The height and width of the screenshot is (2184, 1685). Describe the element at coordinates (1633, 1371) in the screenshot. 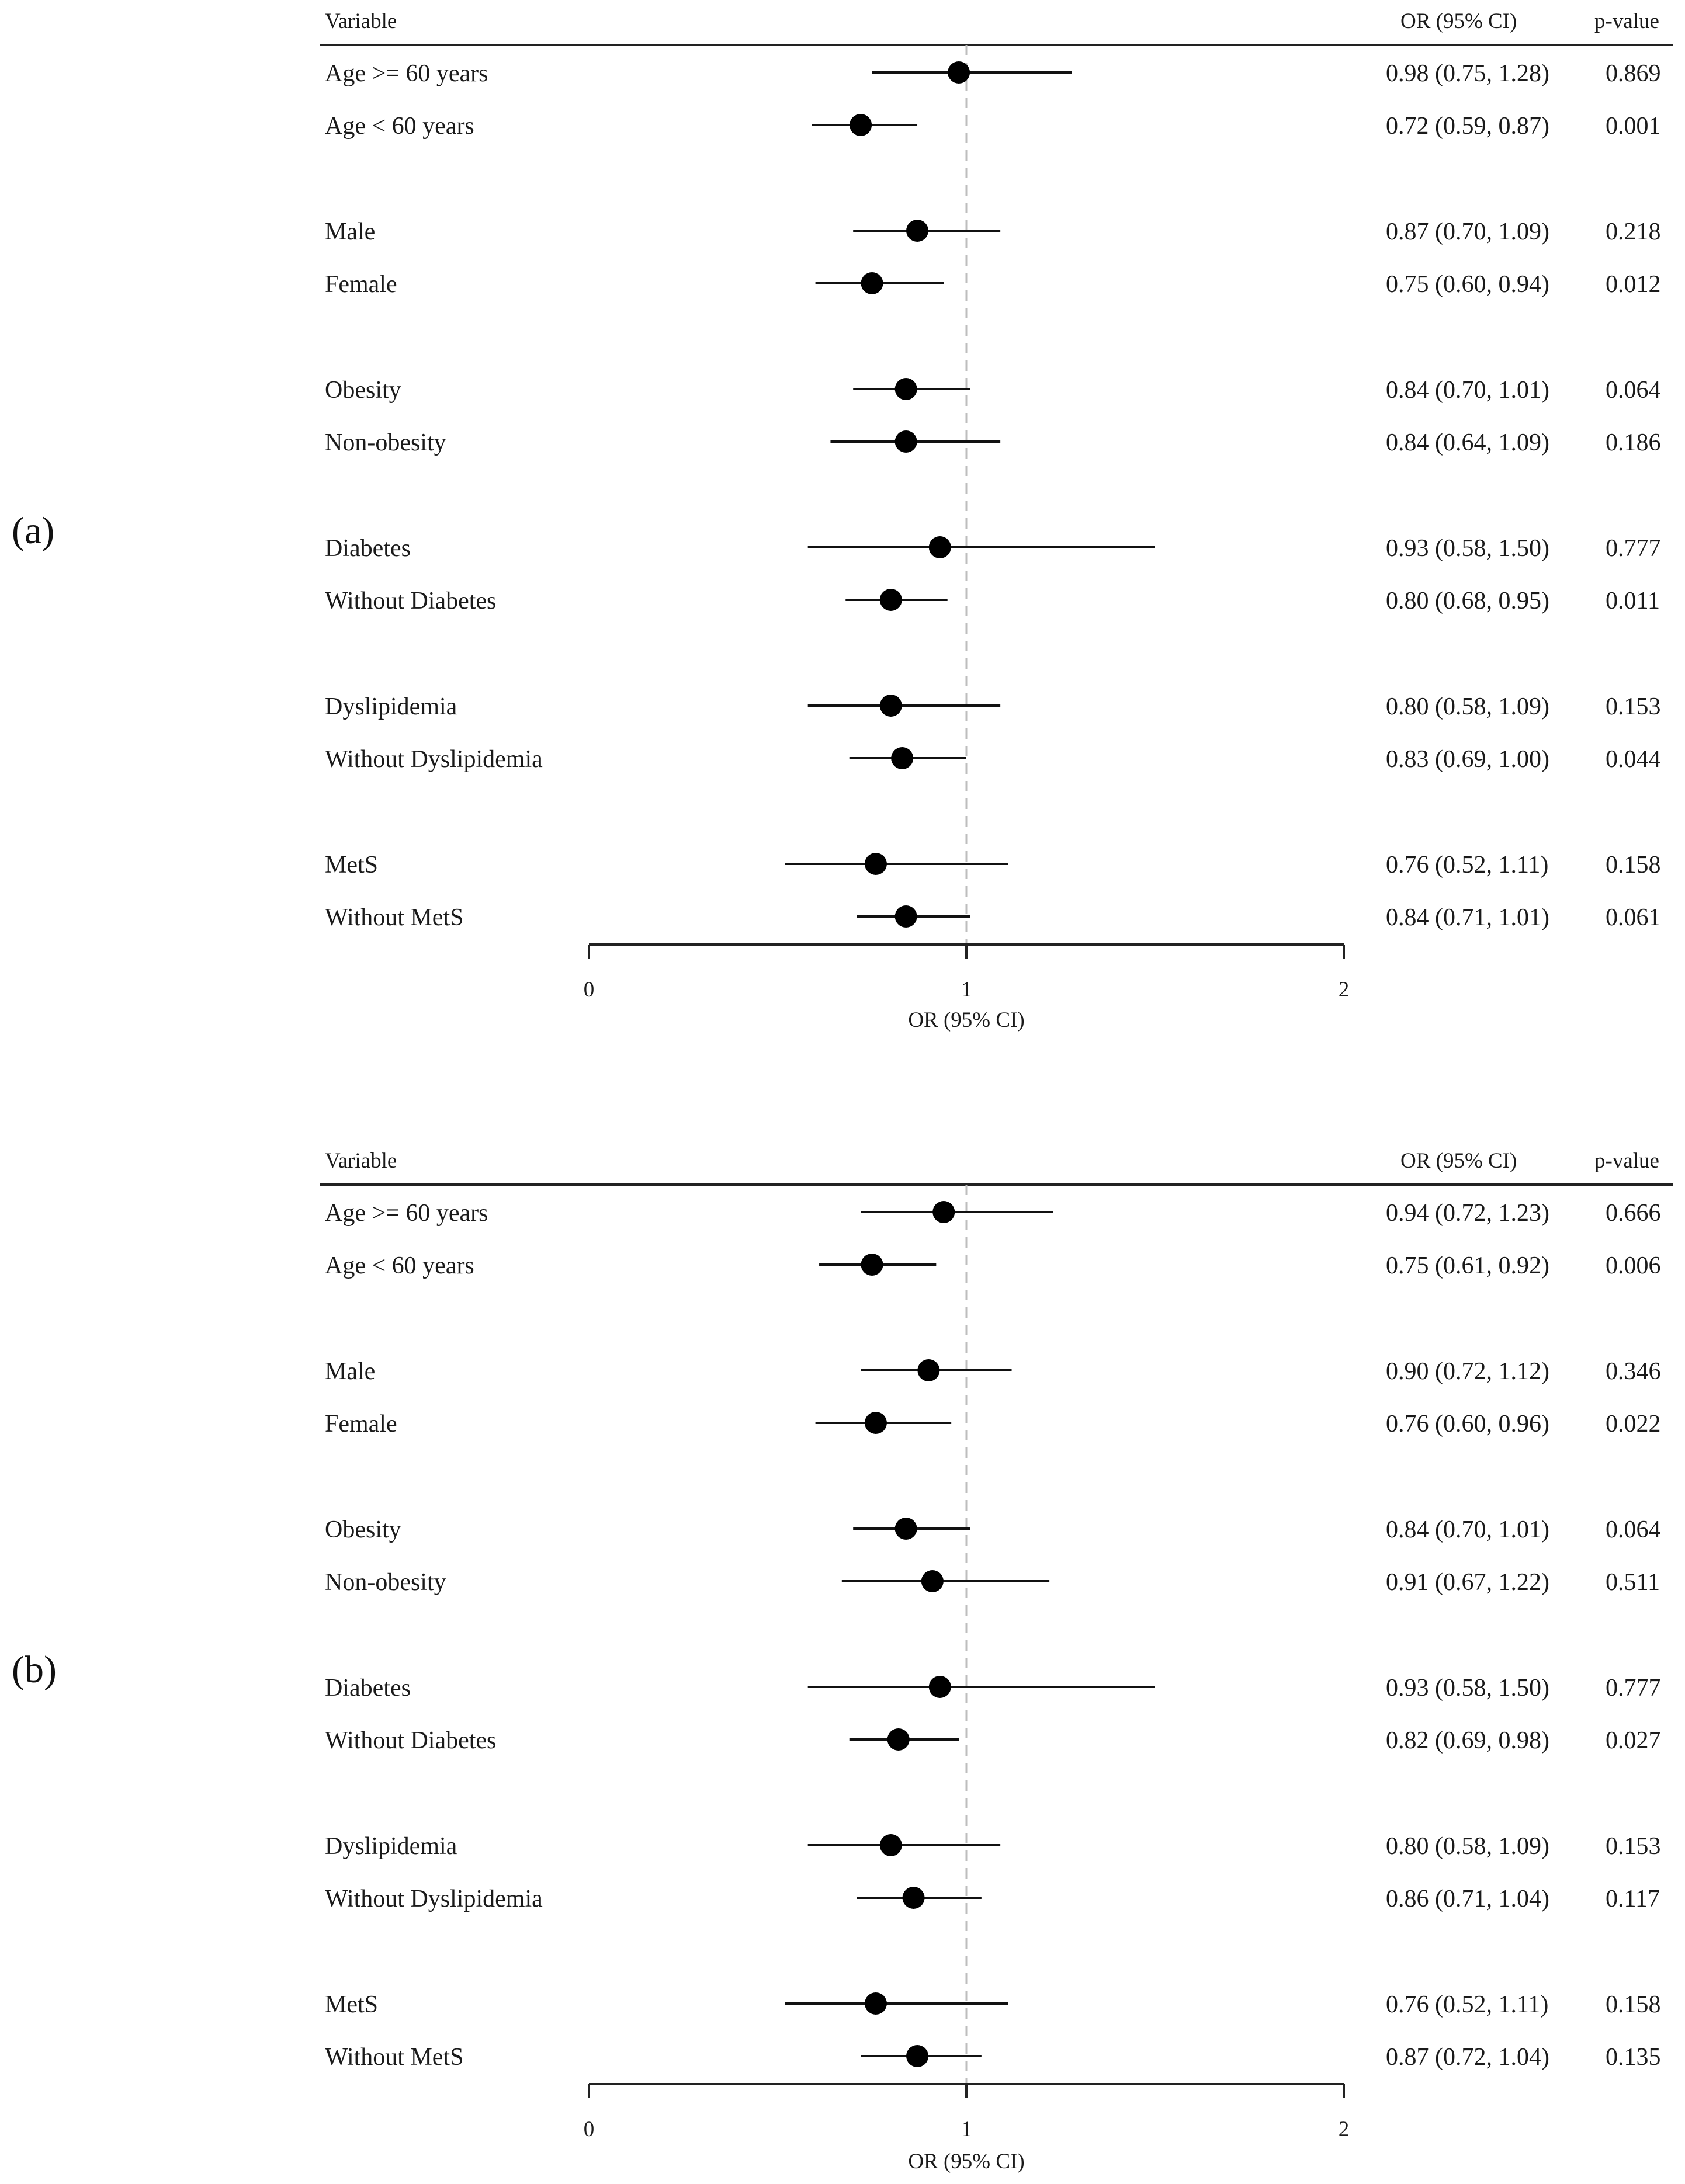

I see `p-value: 0.346` at that location.